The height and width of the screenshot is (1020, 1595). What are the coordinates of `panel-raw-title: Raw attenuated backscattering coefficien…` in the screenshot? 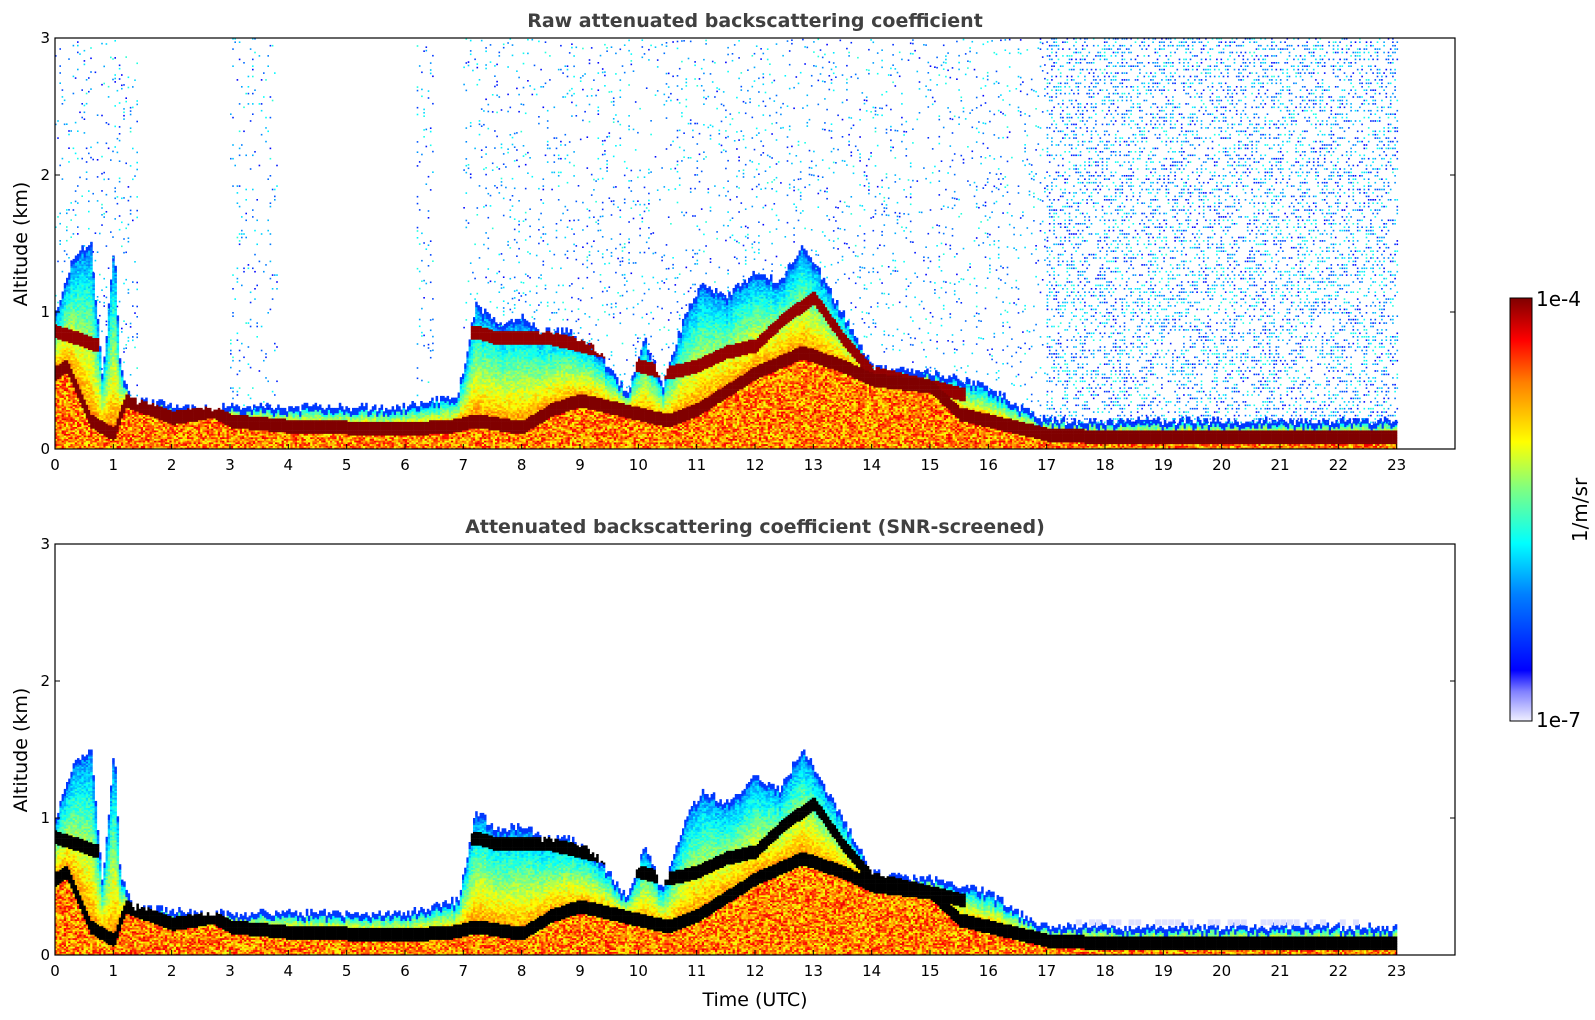 It's located at (755, 21).